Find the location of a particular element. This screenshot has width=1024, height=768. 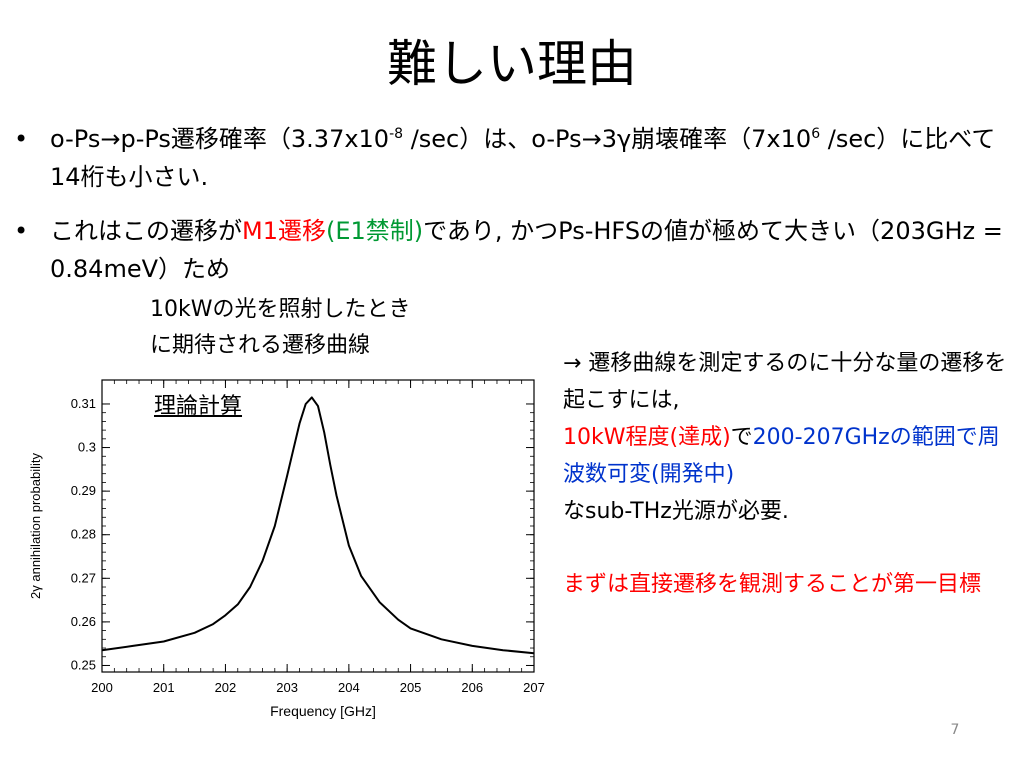

transition-curve-line is located at coordinates (318, 525).